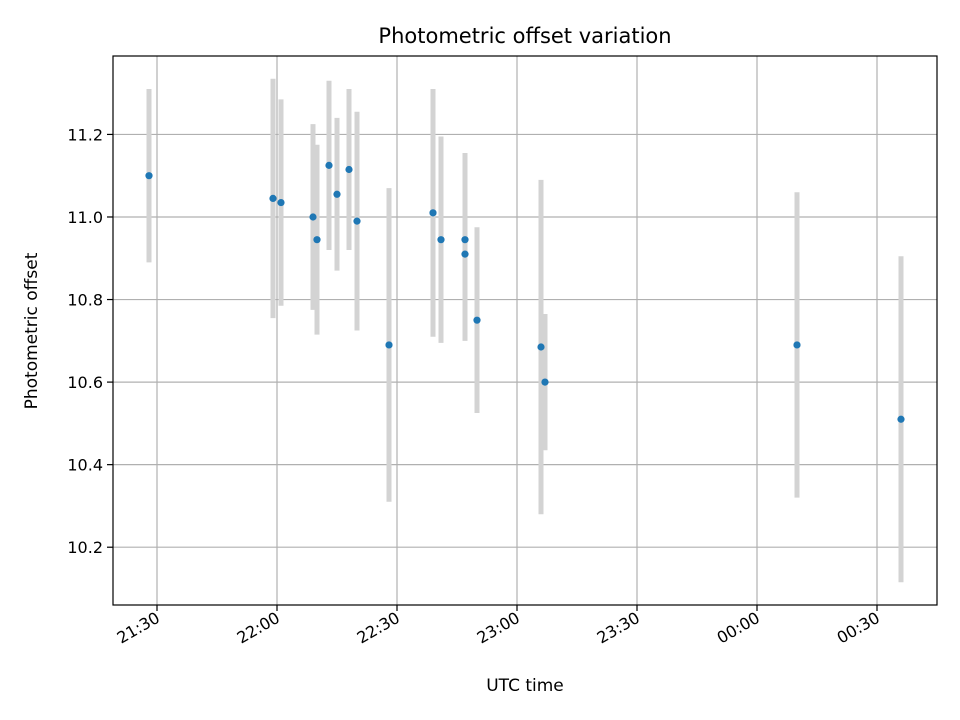  What do you see at coordinates (524, 36) in the screenshot?
I see `chart-title: Photometric offset variation` at bounding box center [524, 36].